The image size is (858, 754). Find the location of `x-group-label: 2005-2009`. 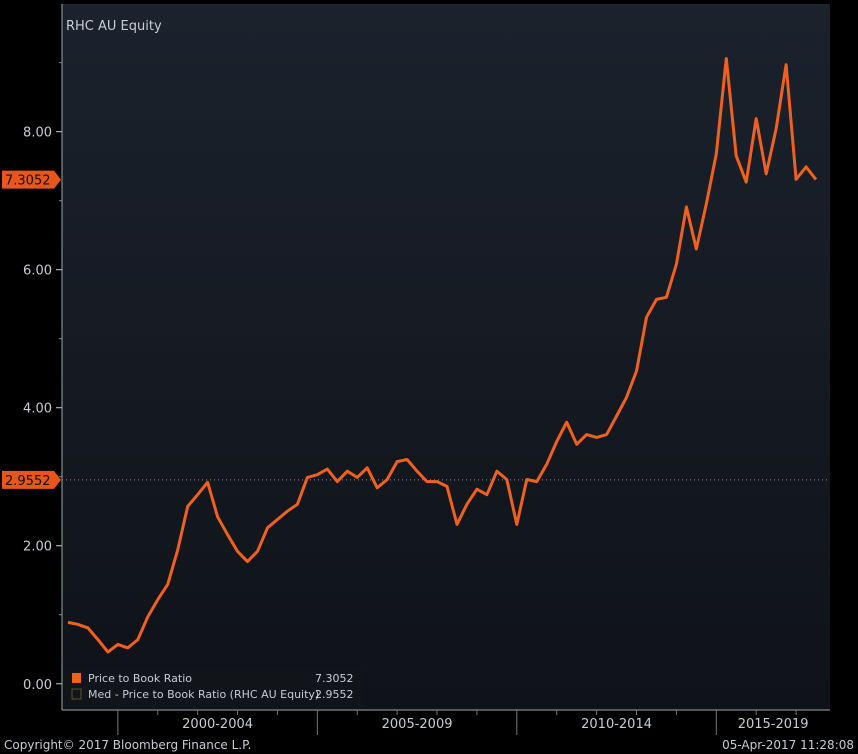

x-group-label: 2005-2009 is located at coordinates (417, 724).